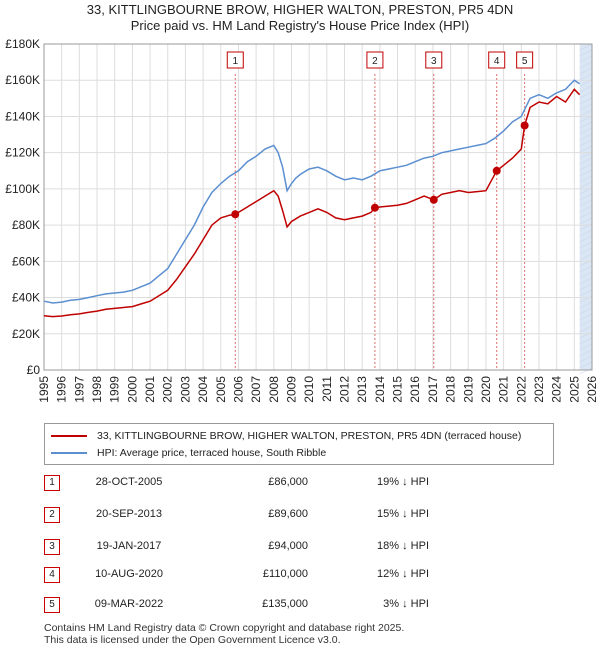 The width and height of the screenshot is (600, 650). Describe the element at coordinates (22, 116) in the screenshot. I see `y-tick-label: £140K` at that location.